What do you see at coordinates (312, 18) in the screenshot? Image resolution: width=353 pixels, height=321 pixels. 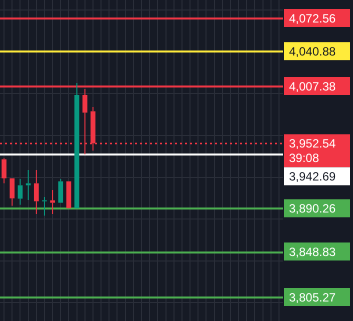 I see `ref-line-label: 4,072.56` at bounding box center [312, 18].